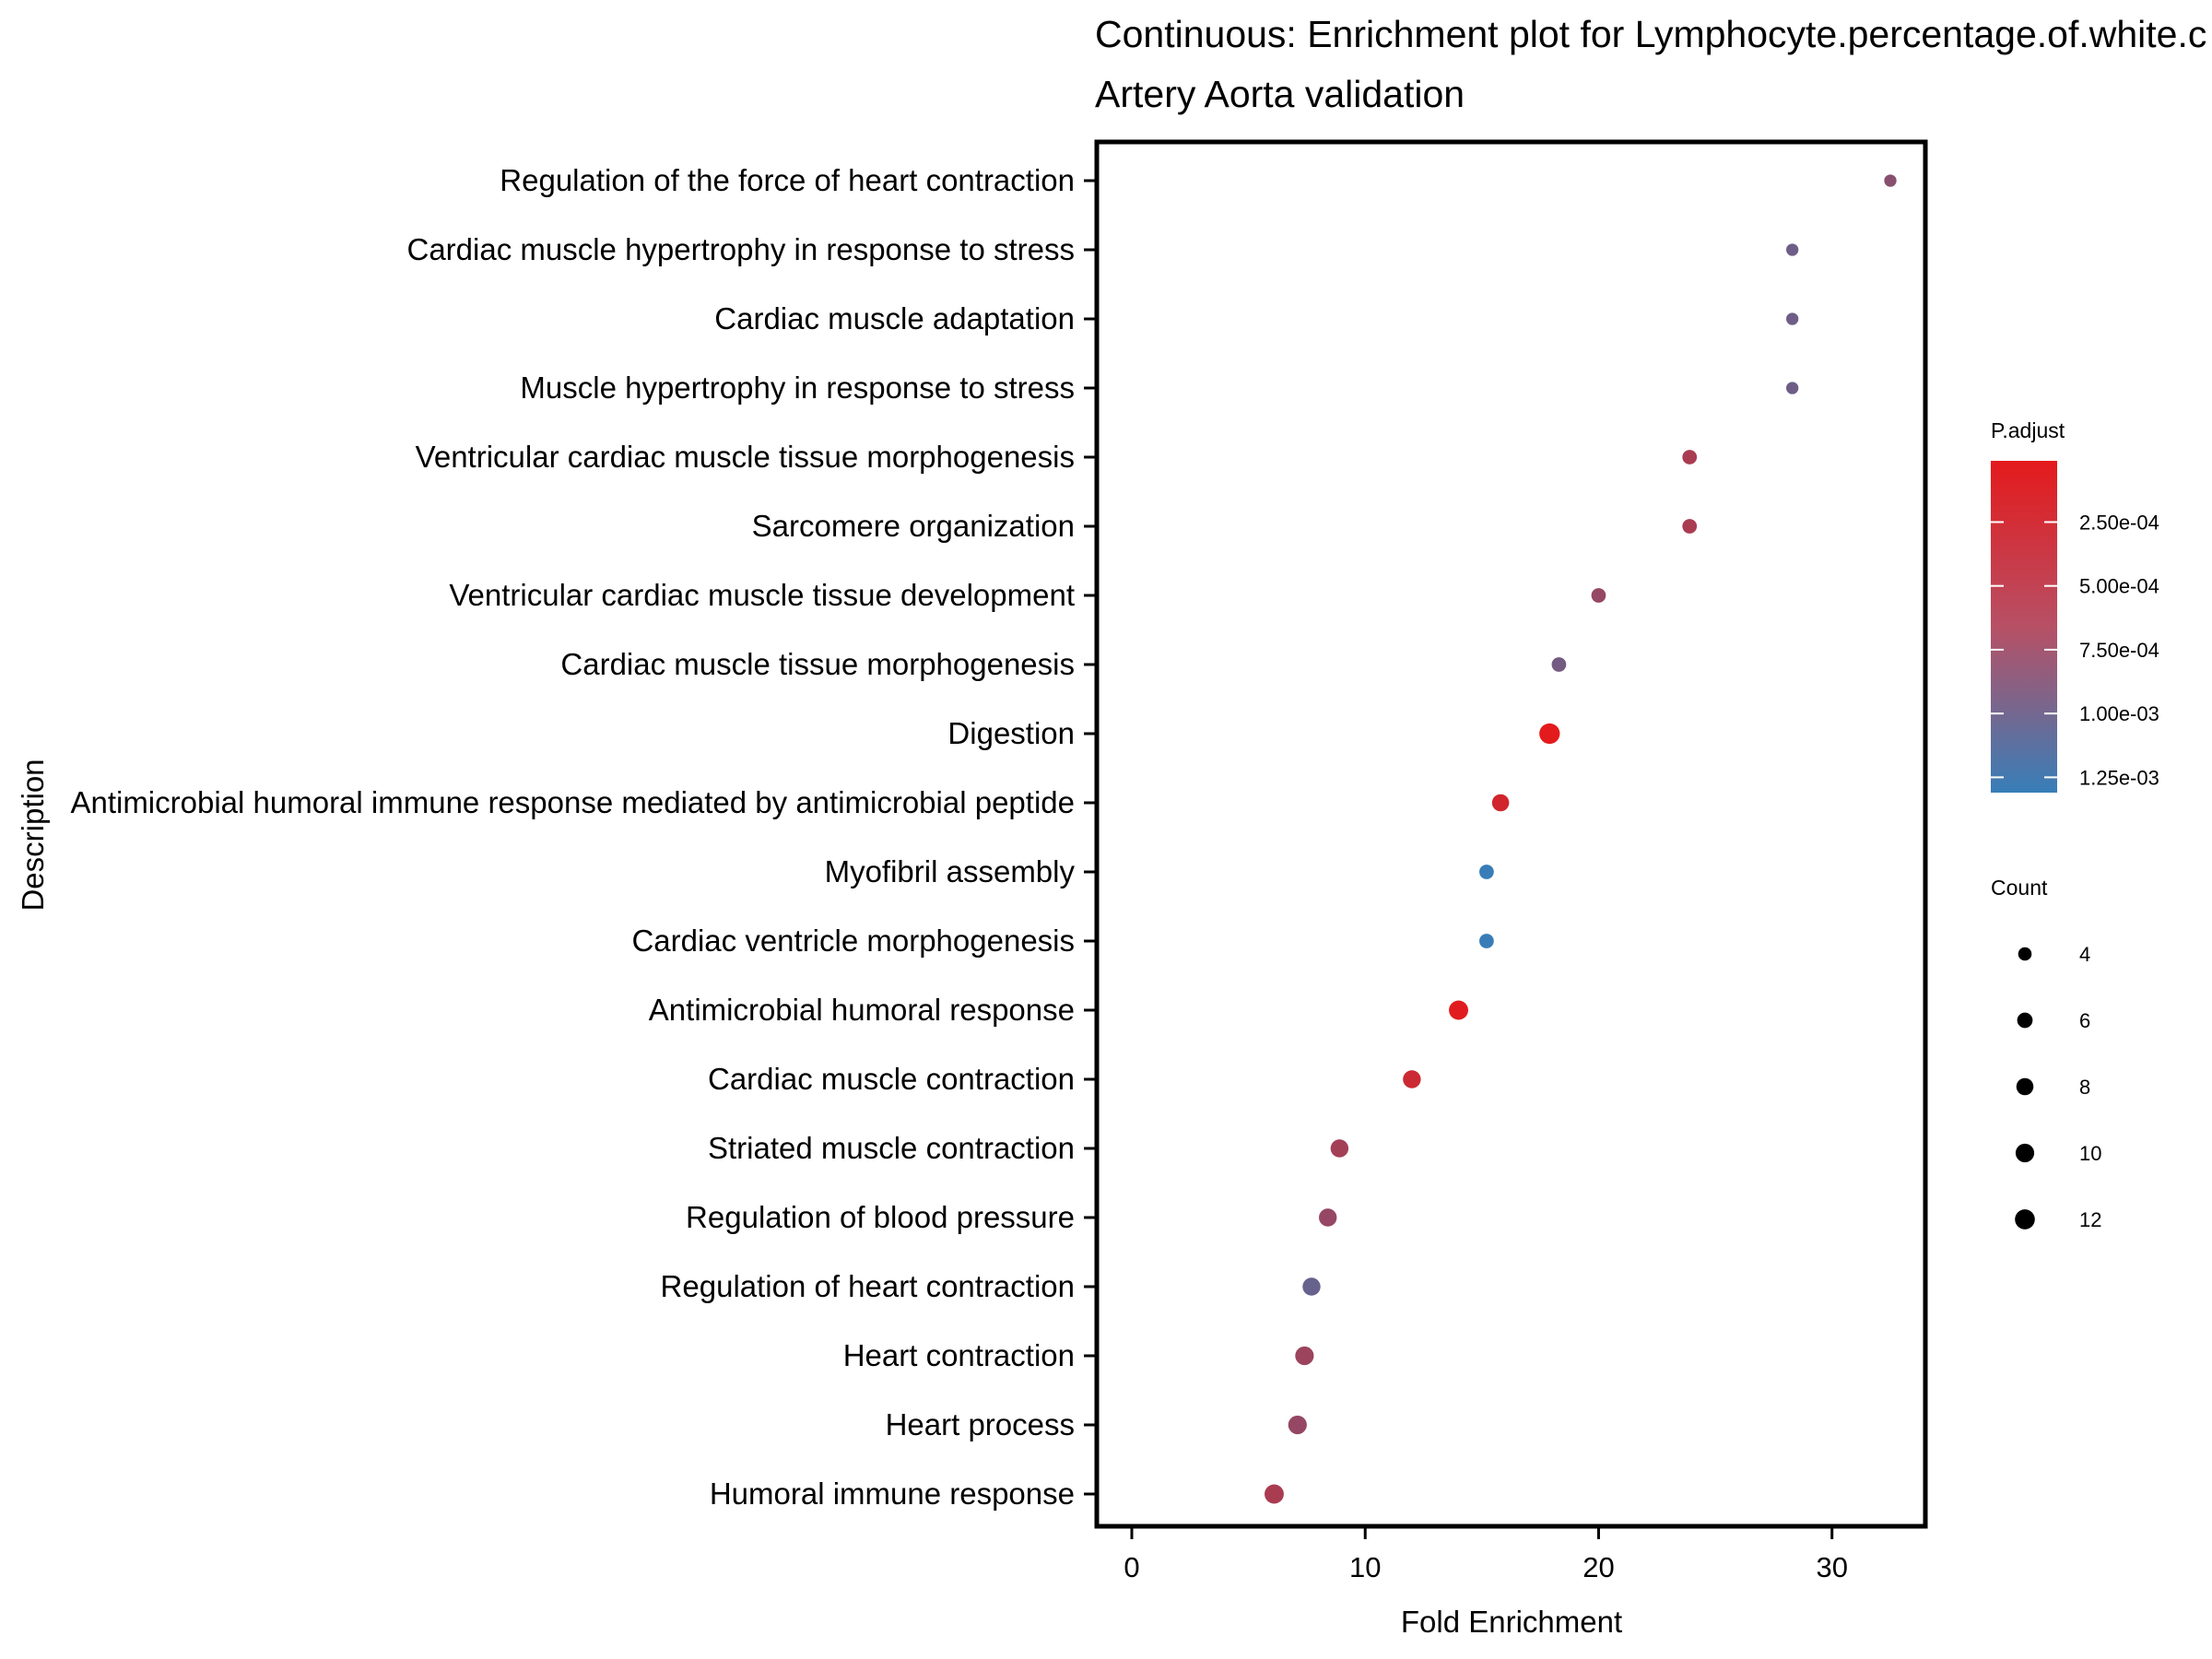 The image size is (2212, 1659). Describe the element at coordinates (853, 941) in the screenshot. I see `category-label: Cardiac ventricle morphogenesis` at that location.